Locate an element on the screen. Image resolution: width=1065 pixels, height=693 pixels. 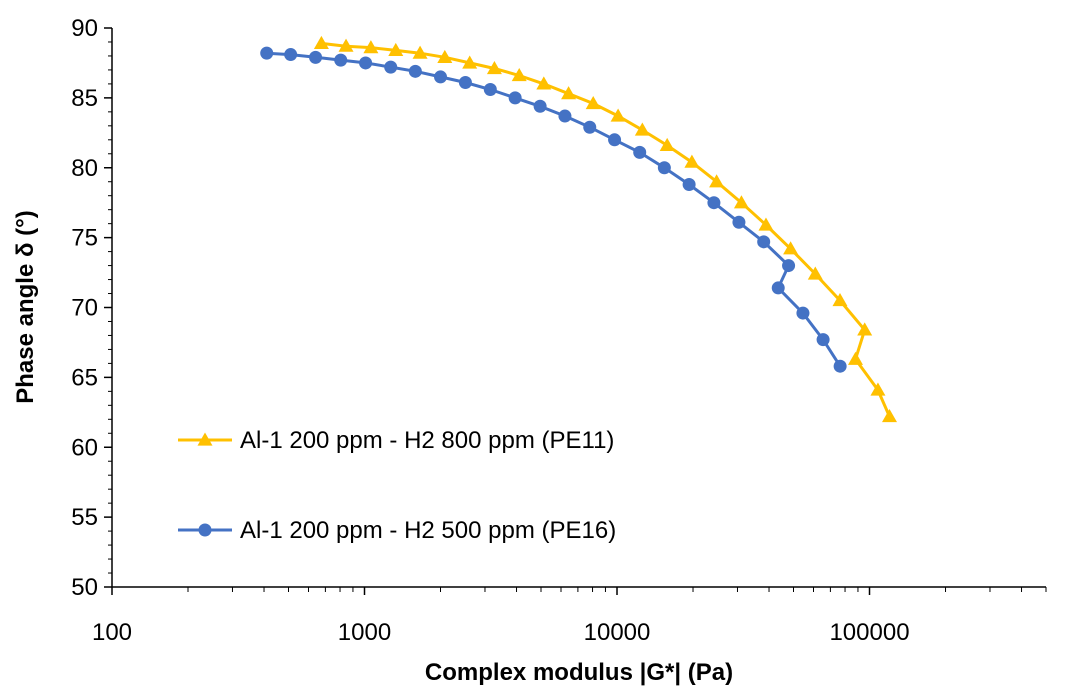
x-axis-title: Complex modulus |G*| (Pa) is located at coordinates (579, 672).